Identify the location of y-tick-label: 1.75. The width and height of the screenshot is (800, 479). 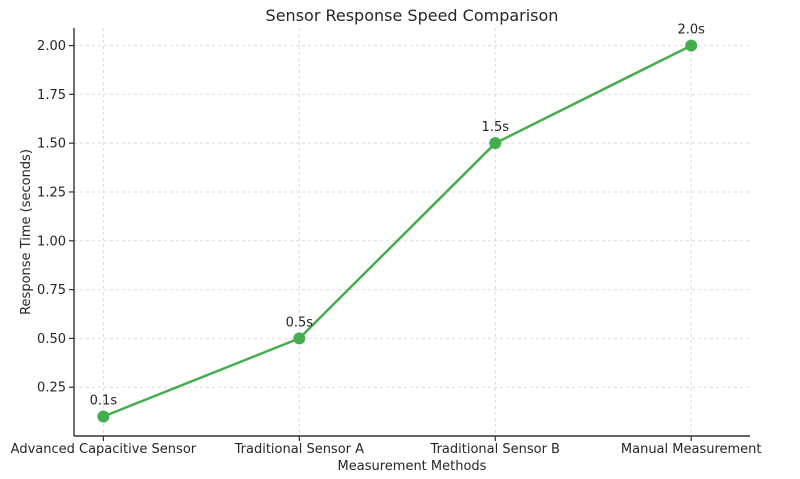
(51, 95).